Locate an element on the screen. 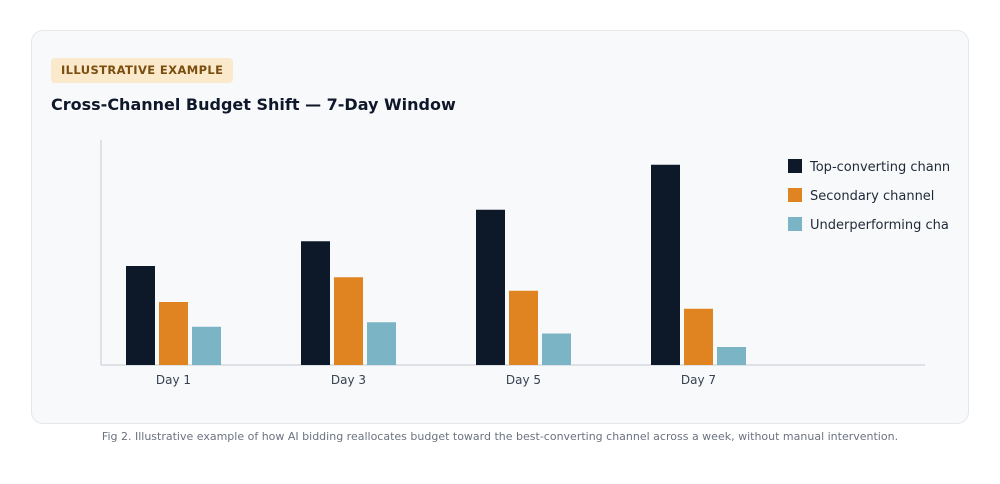 Image resolution: width=1000 pixels, height=484 pixels. legend-label: Underperforming channel is located at coordinates (893, 225).